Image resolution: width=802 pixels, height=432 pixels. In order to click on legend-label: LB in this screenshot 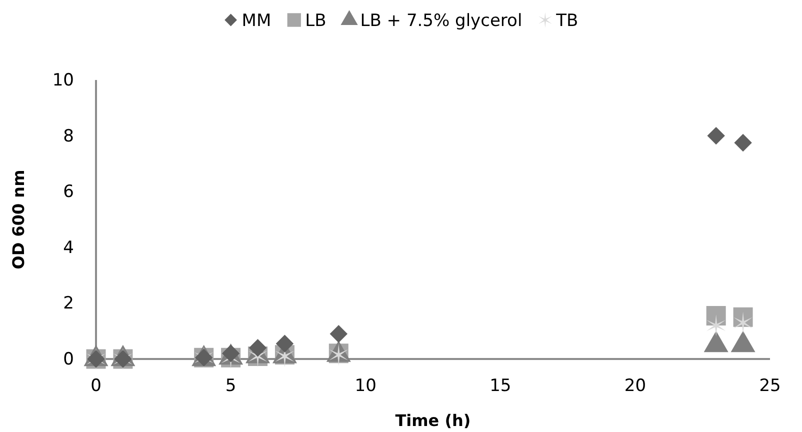, I will do `click(315, 21)`.